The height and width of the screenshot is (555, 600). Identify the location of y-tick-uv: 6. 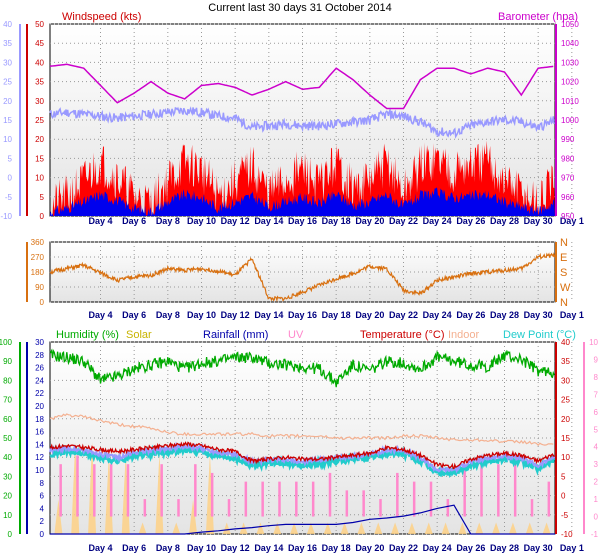
(596, 412).